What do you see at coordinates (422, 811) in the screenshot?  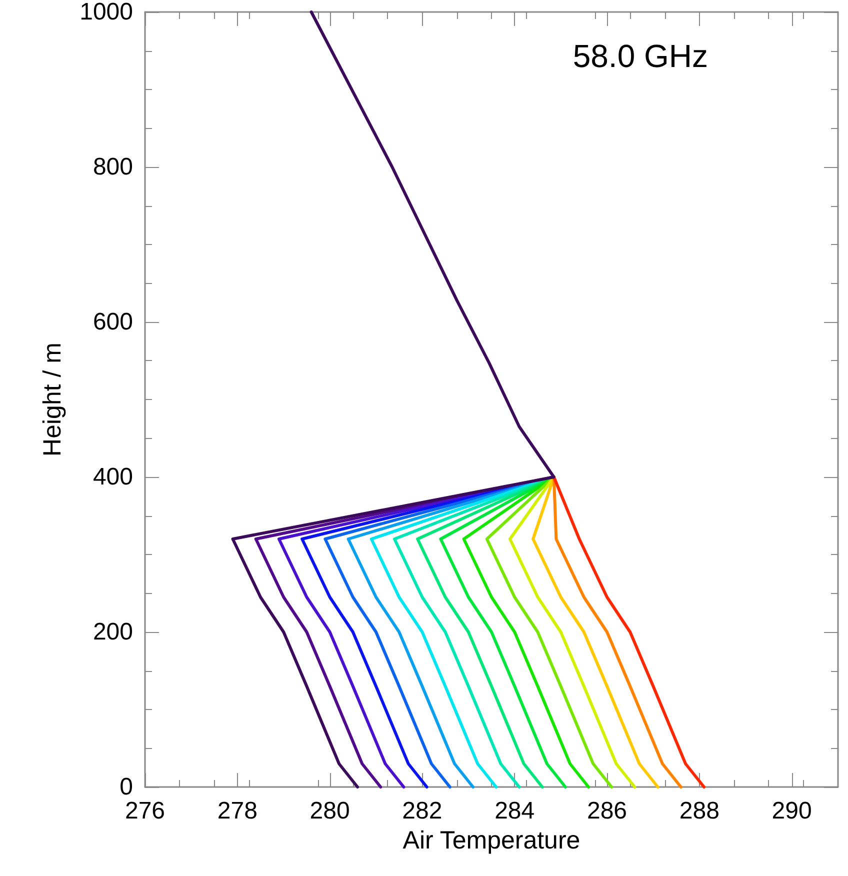 I see `x-tick-label: 282` at bounding box center [422, 811].